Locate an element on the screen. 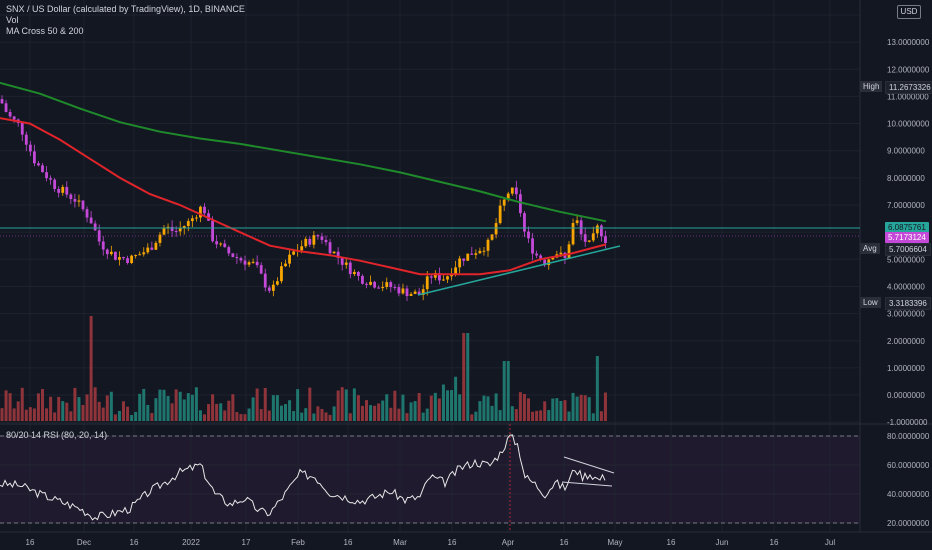  time-axis-label: Jun is located at coordinates (722, 542).